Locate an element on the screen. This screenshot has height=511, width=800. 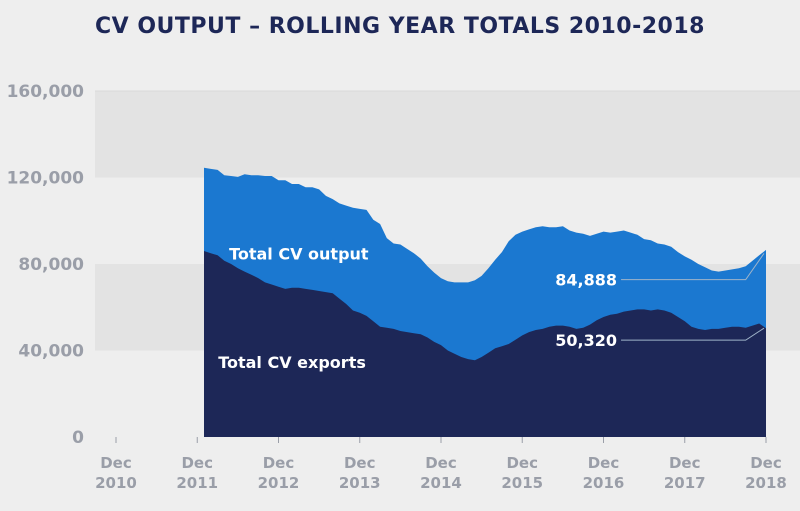
annotation-label: 50,320 is located at coordinates (586, 340).